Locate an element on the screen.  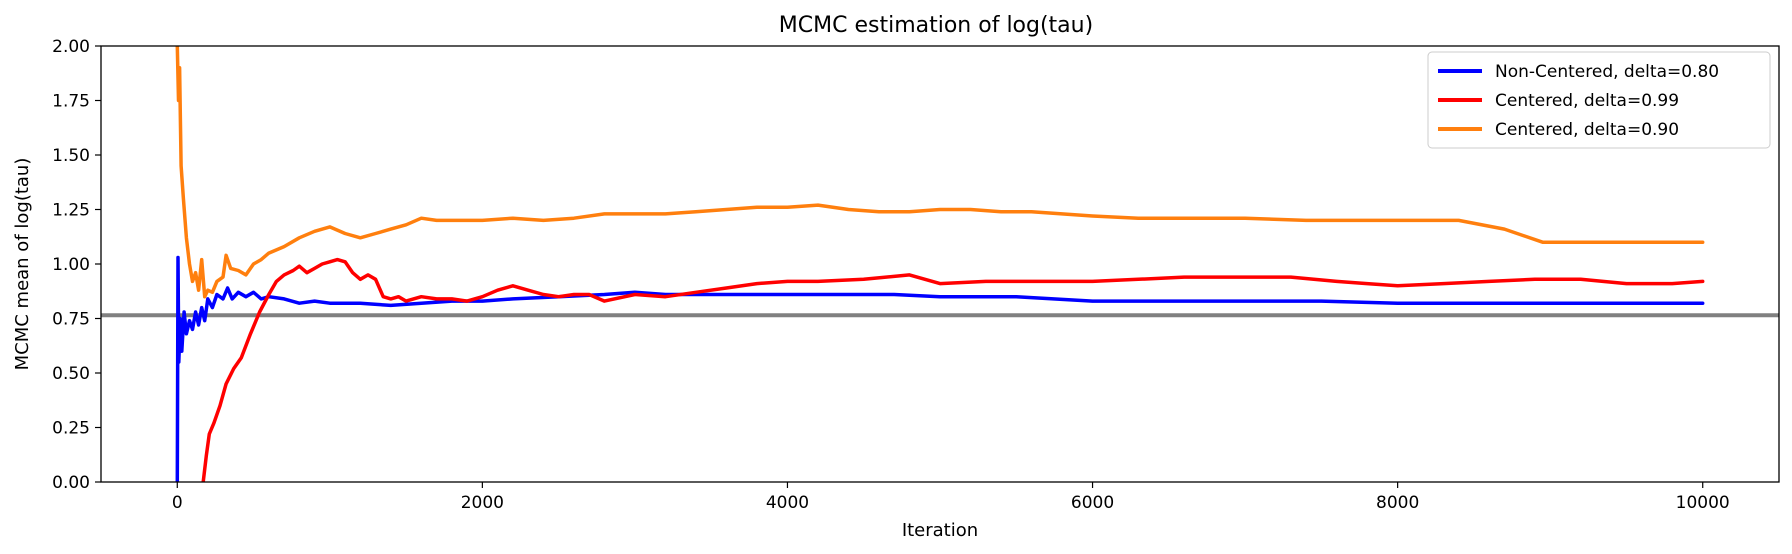
legend-label-1: Non-Centered, delta=0.80 is located at coordinates (1607, 72).